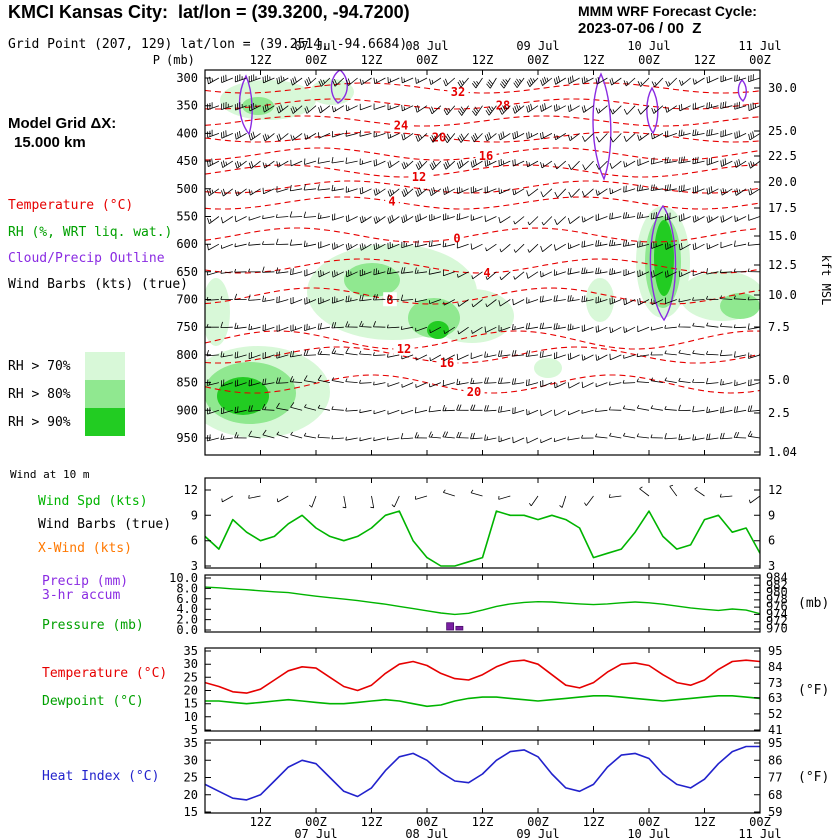 The width and height of the screenshot is (840, 840). I want to click on temperature-series-label: Temperature (°C), so click(105, 673).